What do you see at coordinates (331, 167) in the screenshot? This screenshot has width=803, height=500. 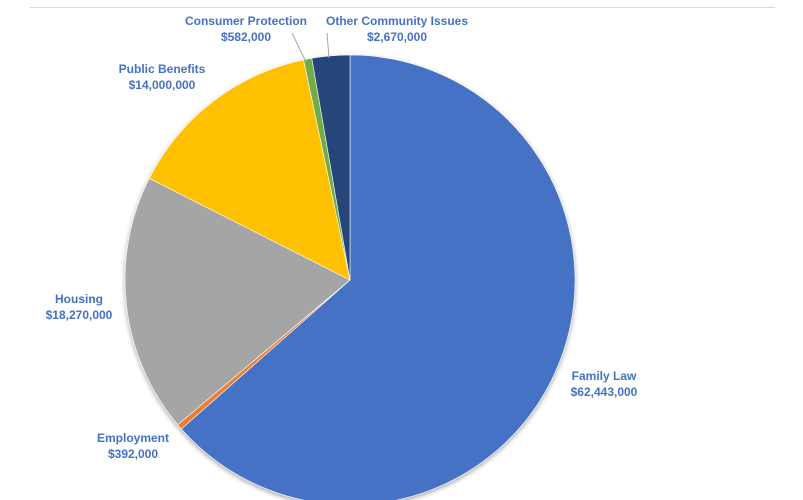 I see `pie-slice-other-community-issues` at bounding box center [331, 167].